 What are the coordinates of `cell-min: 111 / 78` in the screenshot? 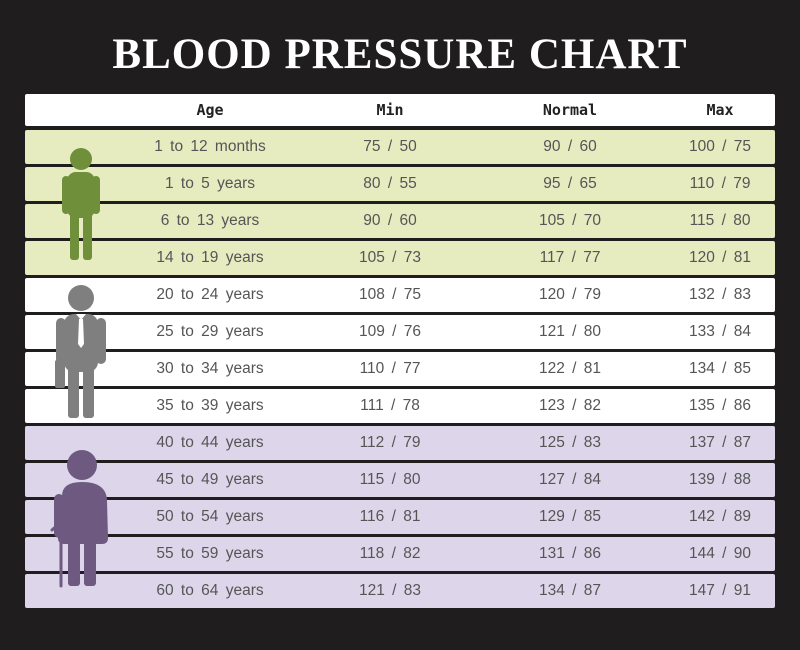 It's located at (390, 405).